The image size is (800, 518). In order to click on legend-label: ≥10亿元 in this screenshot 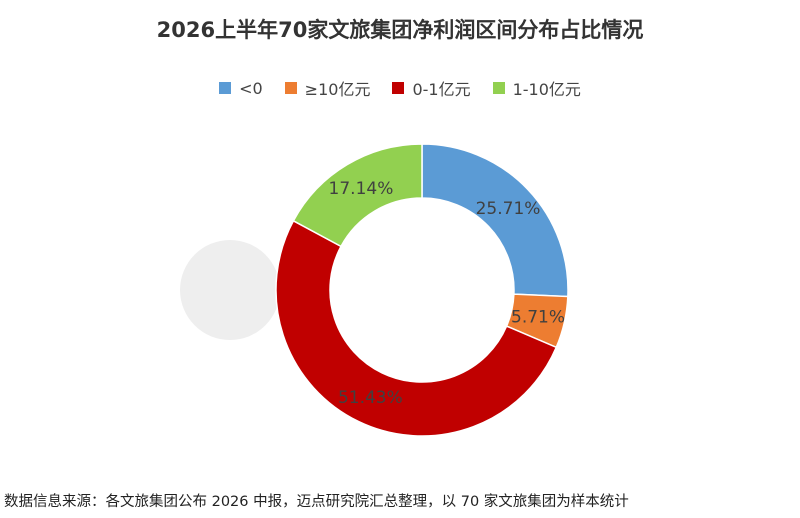, I will do `click(337, 89)`.